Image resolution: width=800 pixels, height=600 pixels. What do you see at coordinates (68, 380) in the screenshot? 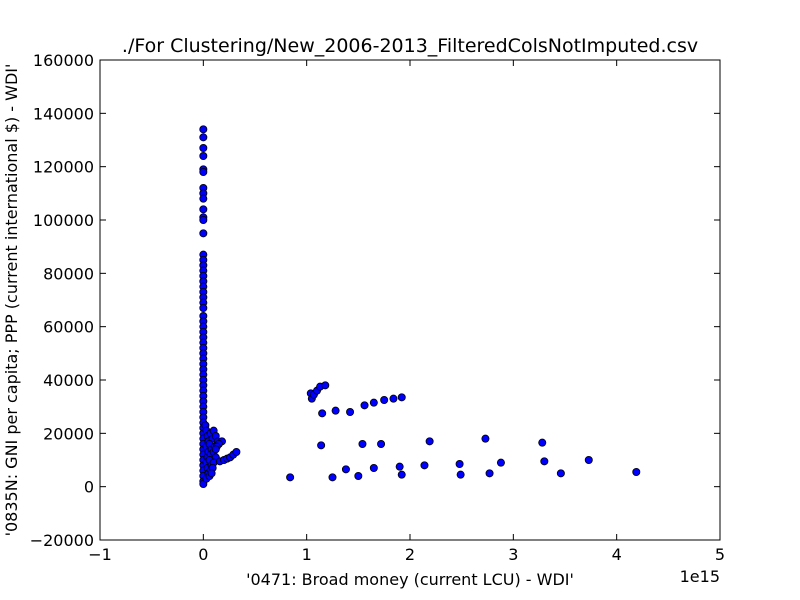
I see `y-tick-label: 40000` at bounding box center [68, 380].